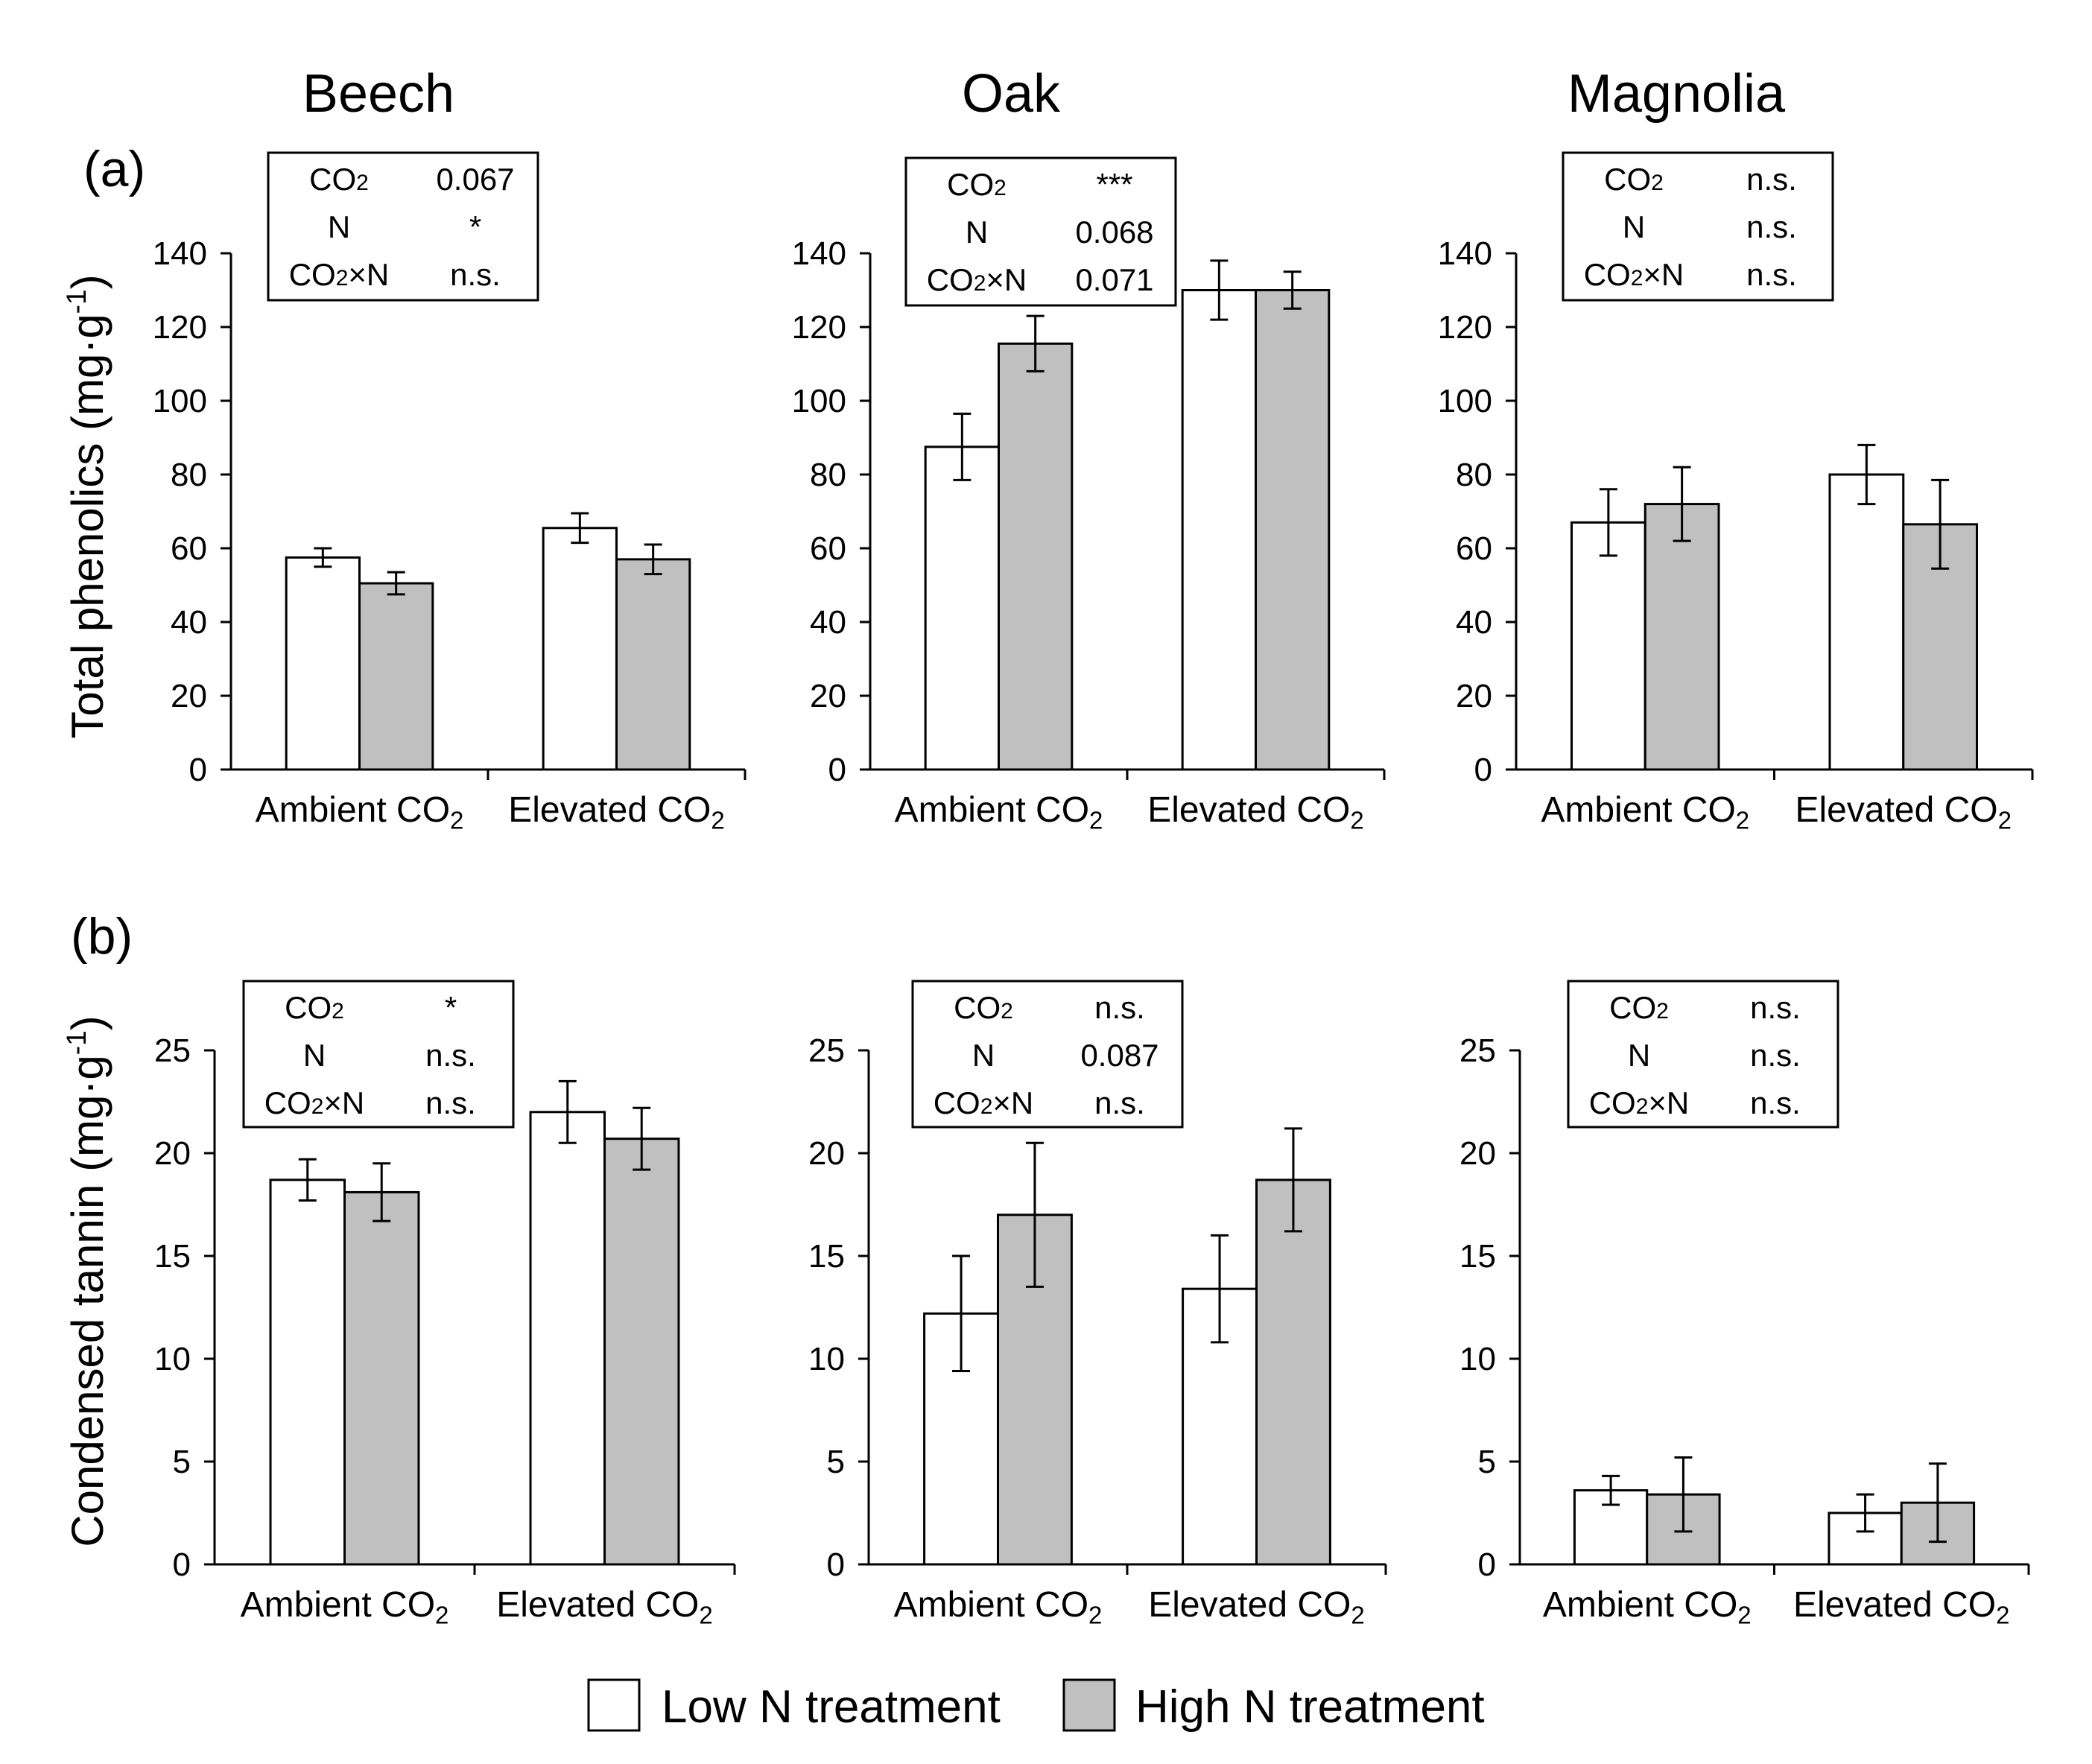 Image resolution: width=2092 pixels, height=1764 pixels. Describe the element at coordinates (379, 1054) in the screenshot. I see `stats-box: CO2 * N n.s. CO2×N n.s.` at that location.